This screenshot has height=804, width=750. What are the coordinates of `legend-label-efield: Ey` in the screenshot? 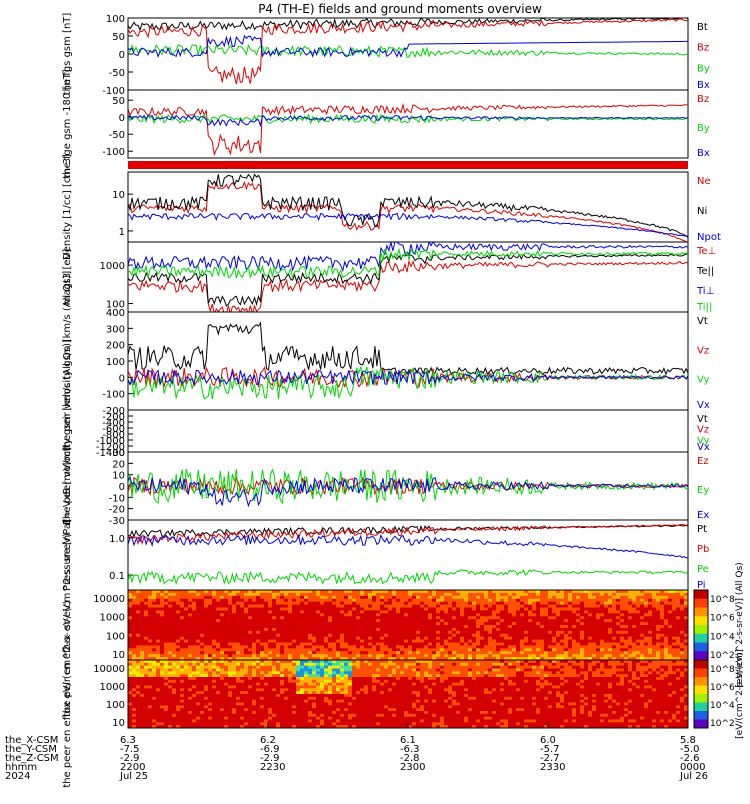 It's located at (703, 490).